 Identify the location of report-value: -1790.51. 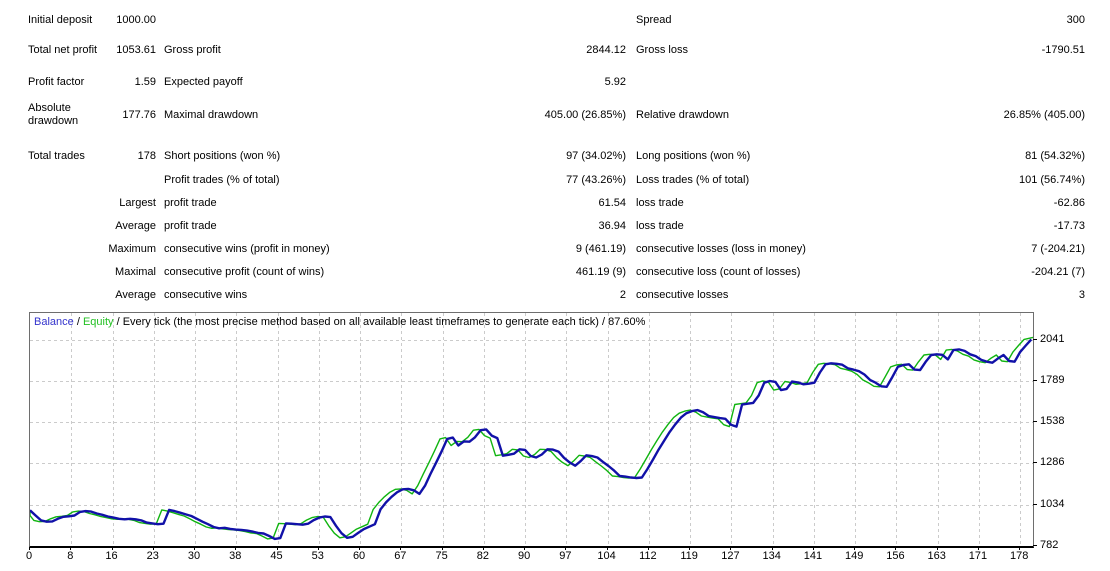
(1063, 50).